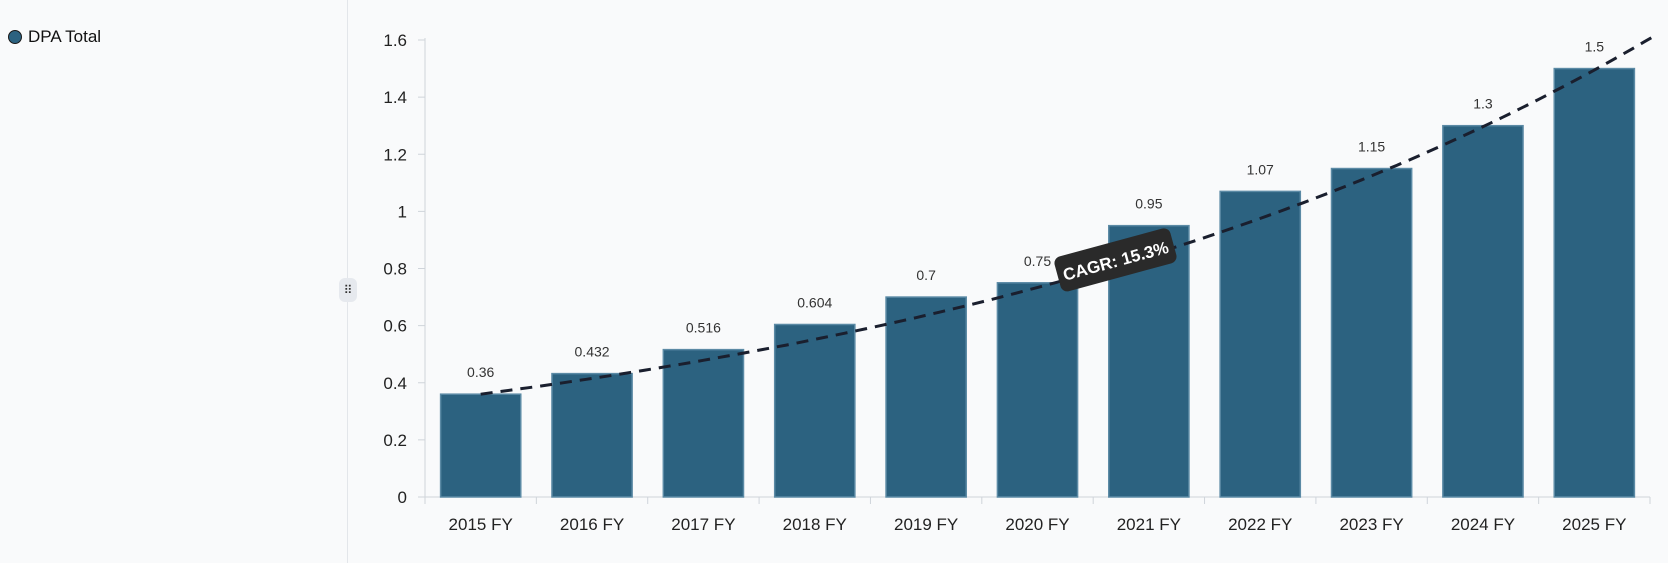 The width and height of the screenshot is (1668, 563). I want to click on bar-data-label: 1.5, so click(1595, 47).